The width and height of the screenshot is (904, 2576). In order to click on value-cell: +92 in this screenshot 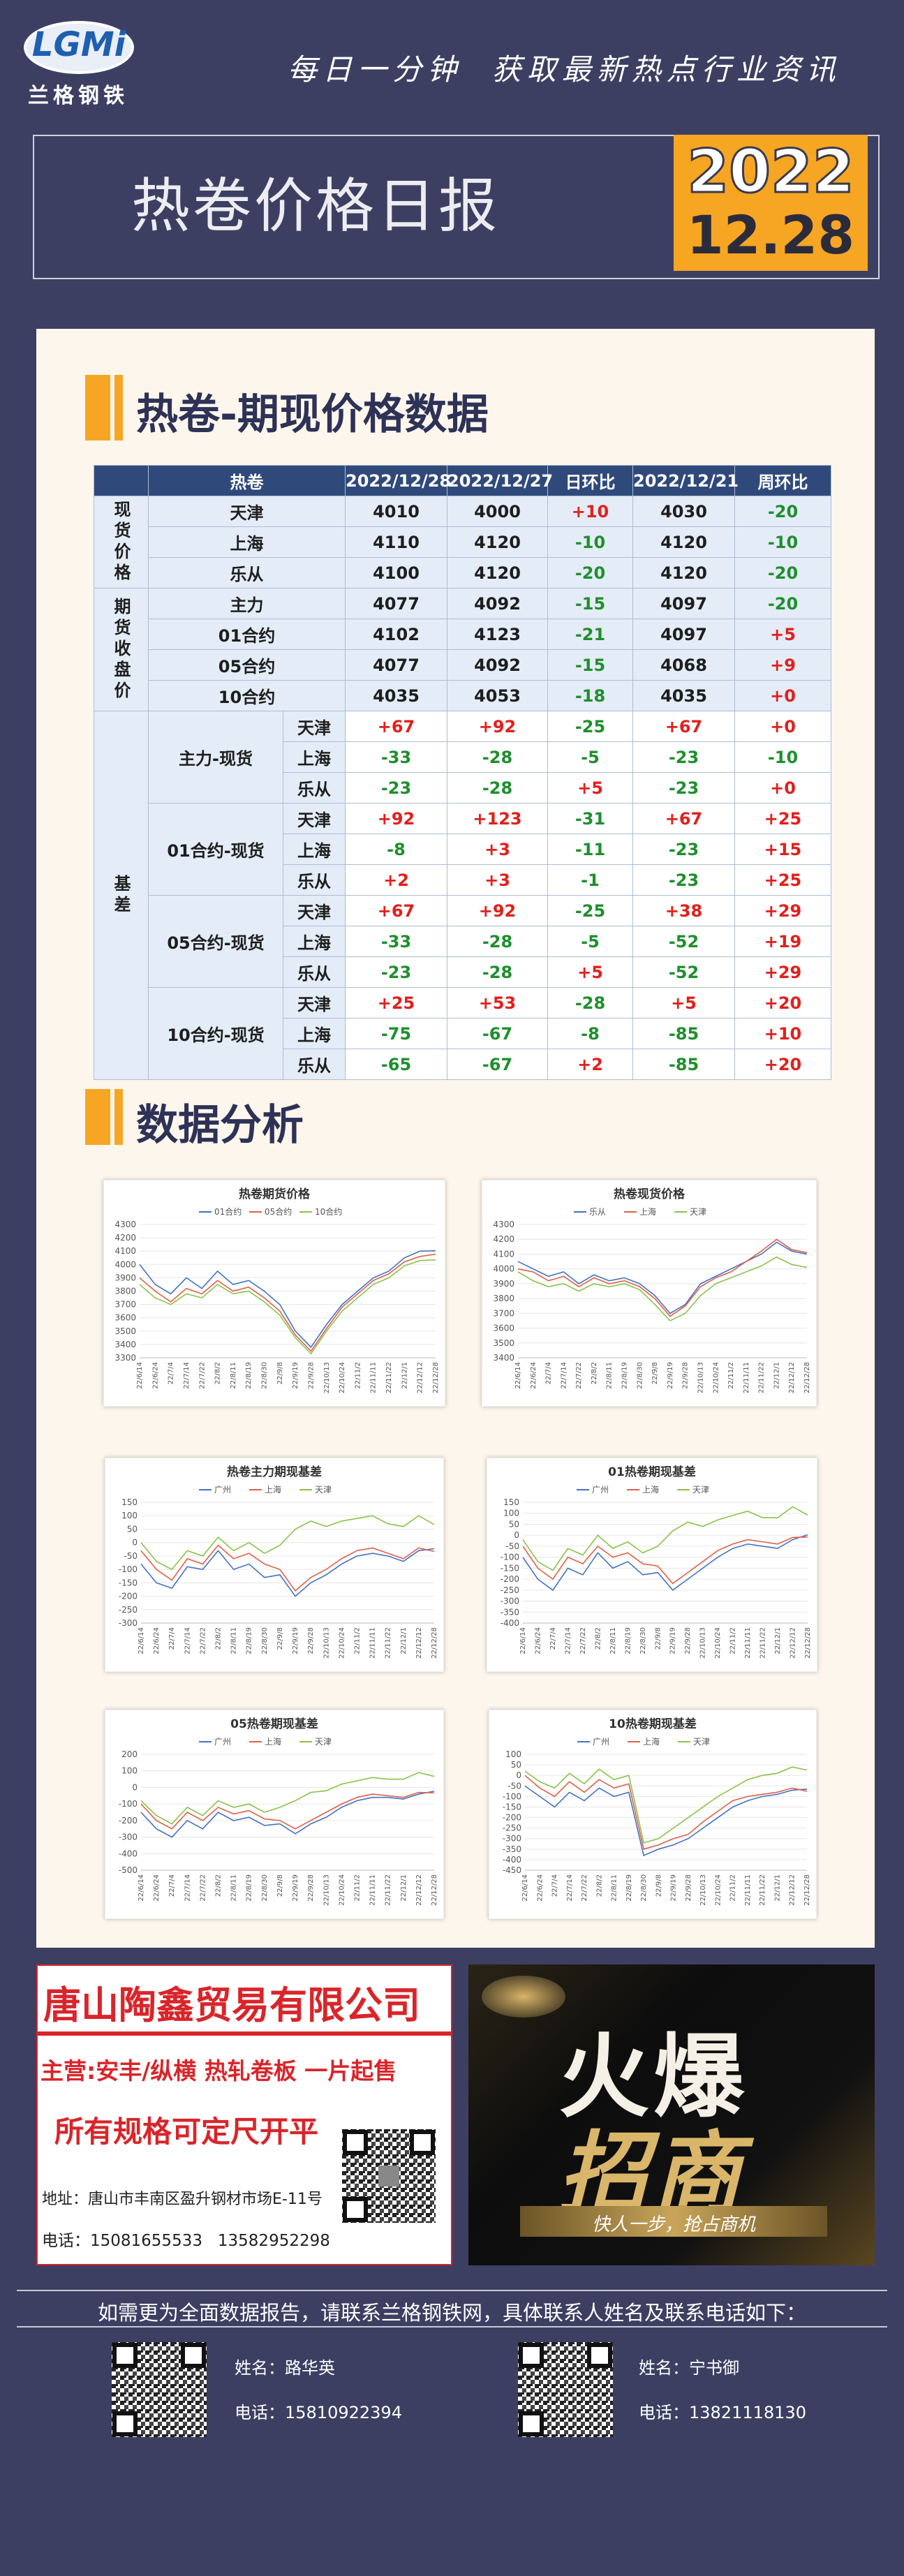, I will do `click(497, 910)`.